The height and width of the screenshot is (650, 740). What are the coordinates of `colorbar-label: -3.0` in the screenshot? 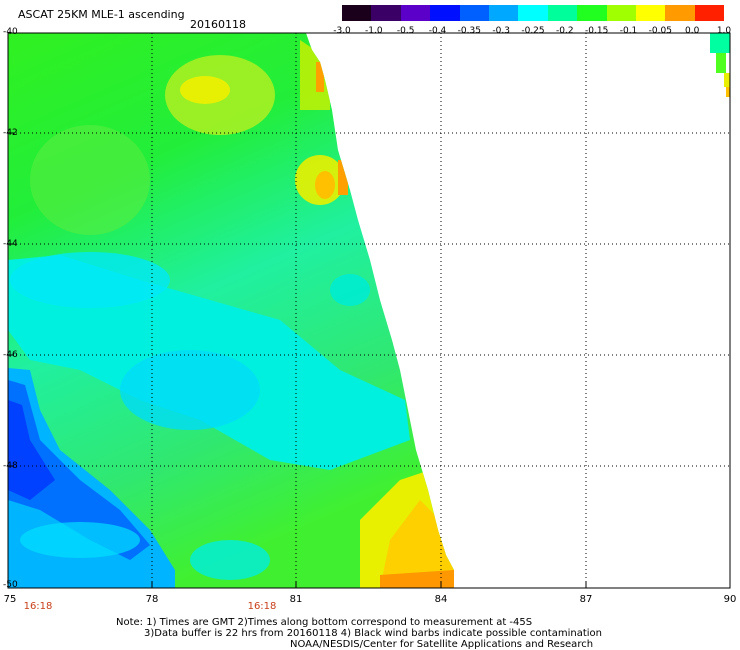 It's located at (342, 31).